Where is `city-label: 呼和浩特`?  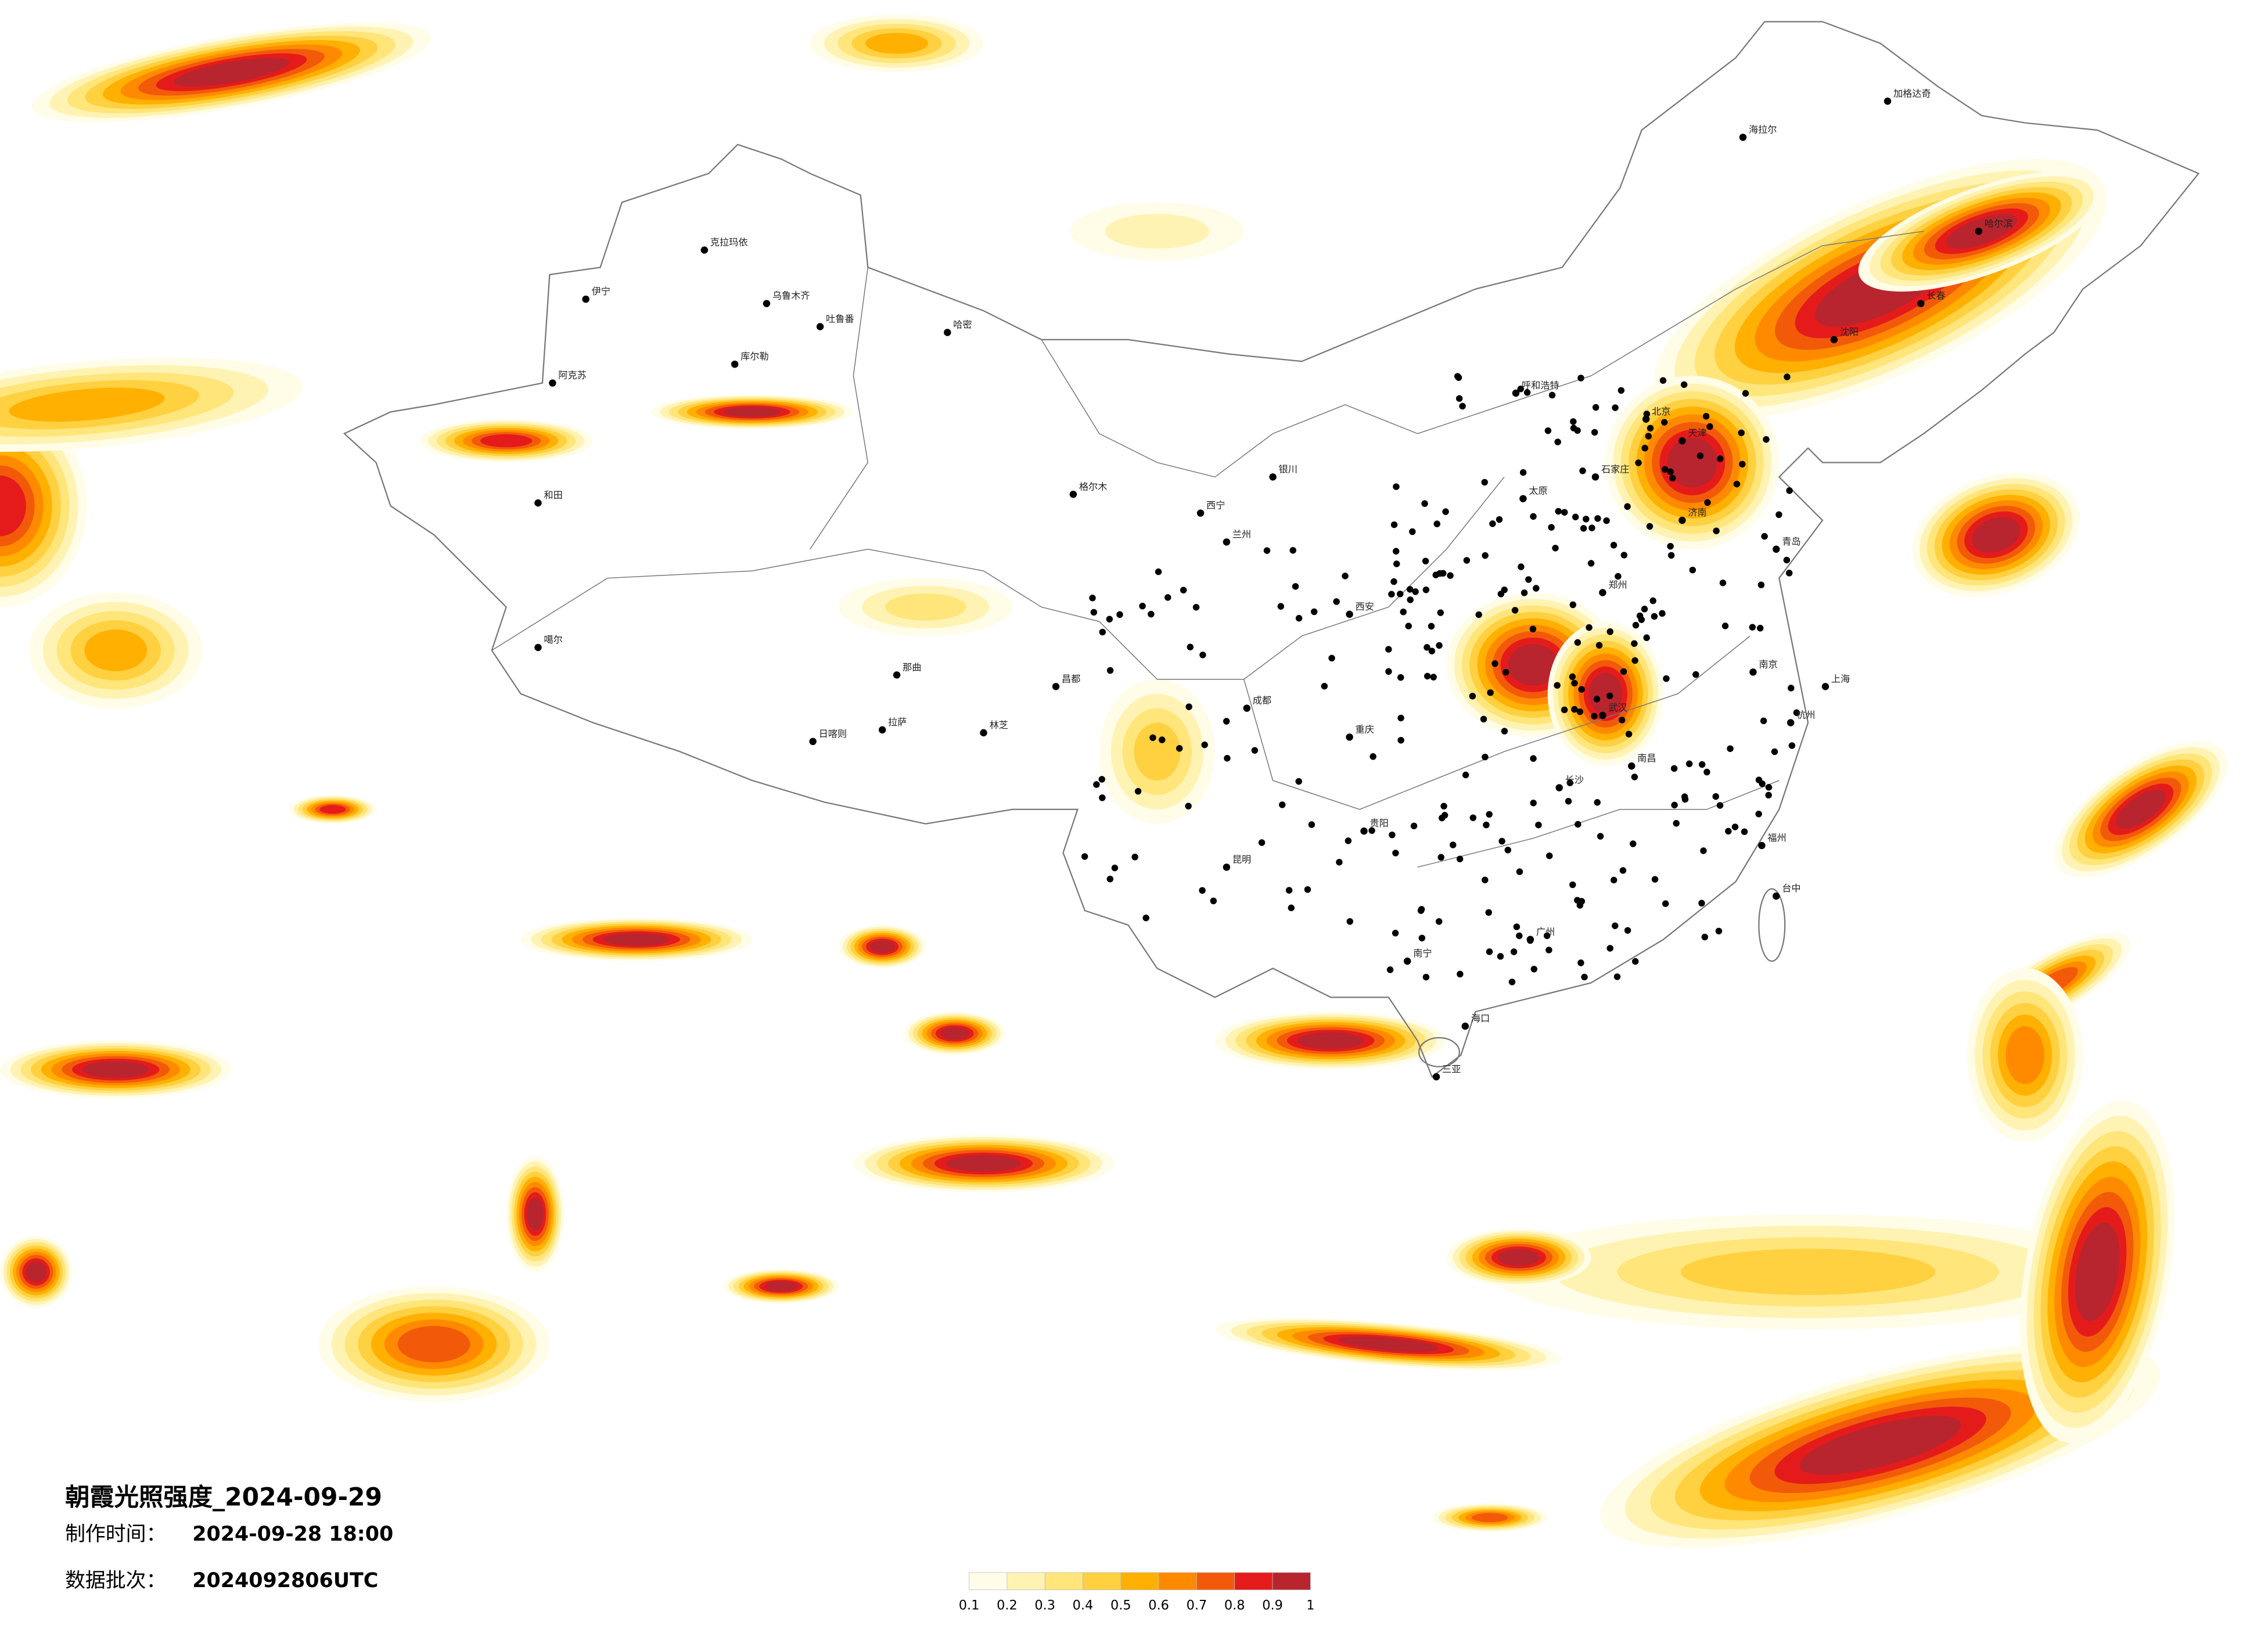 city-label: 呼和浩特 is located at coordinates (1540, 385).